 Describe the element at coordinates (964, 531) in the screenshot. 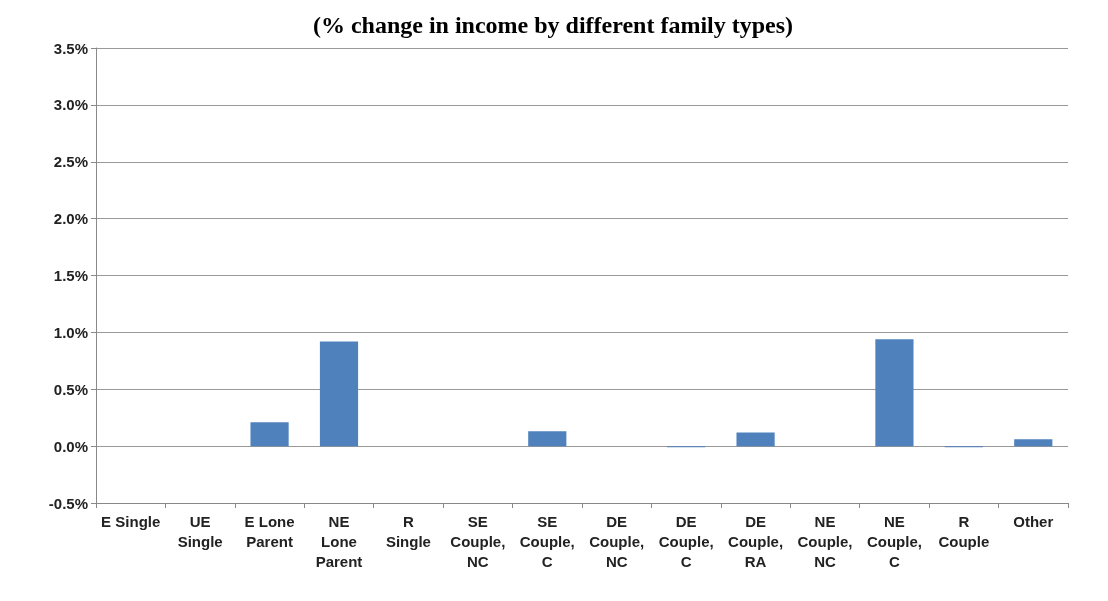

I see `x-tick-label: R Couple` at that location.